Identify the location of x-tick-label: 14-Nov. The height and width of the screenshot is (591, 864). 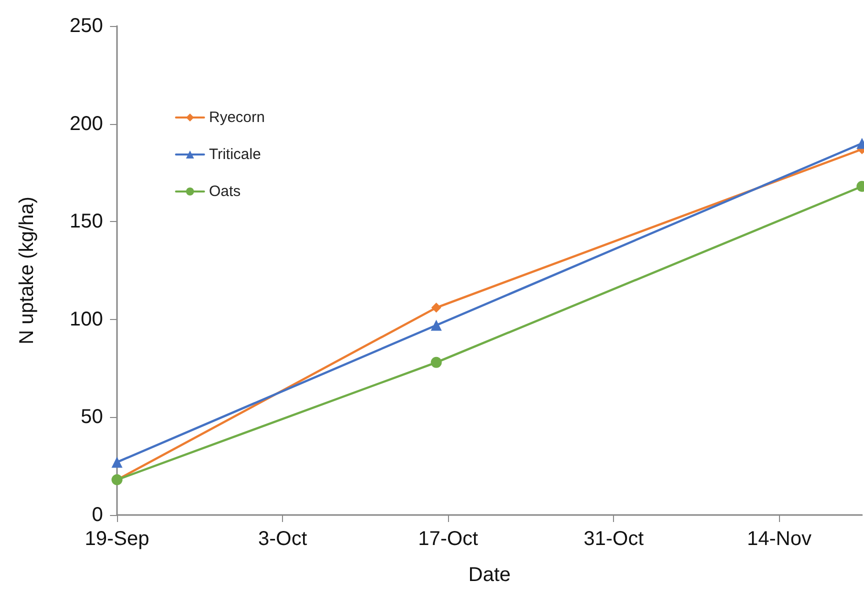
(779, 539).